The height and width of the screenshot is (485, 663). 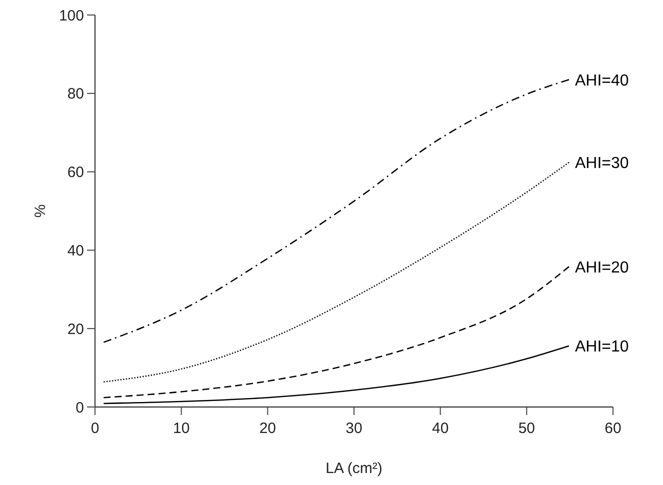 I want to click on x-tick-label: 0, so click(x=95, y=428).